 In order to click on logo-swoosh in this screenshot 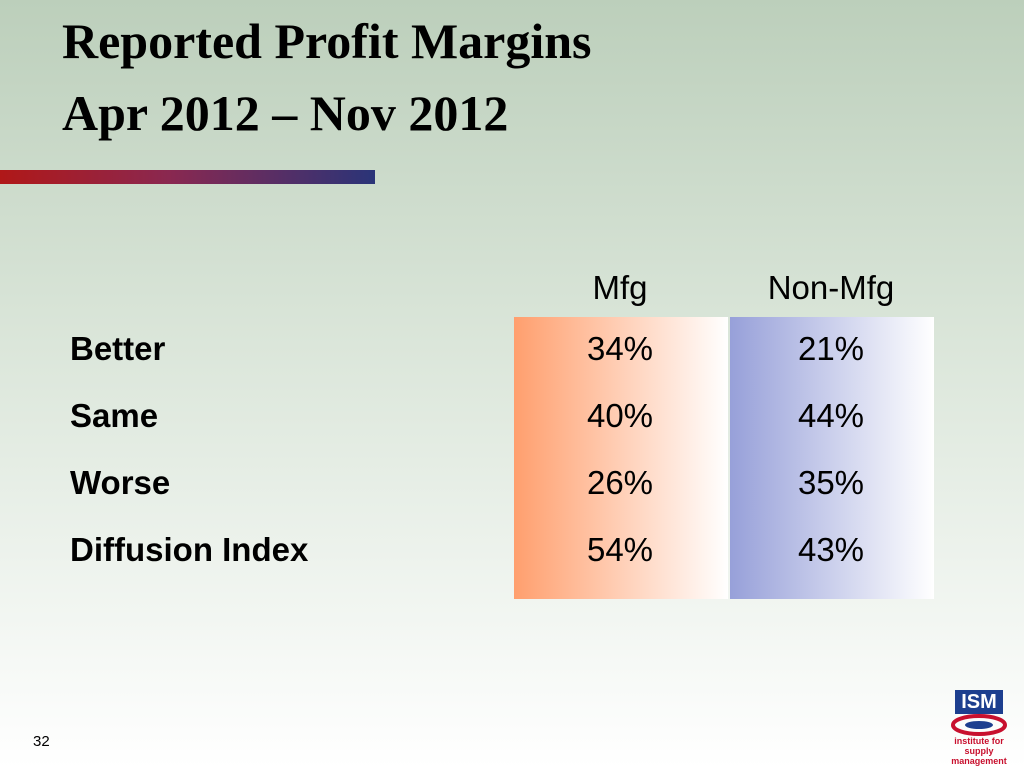, I will do `click(979, 725)`.